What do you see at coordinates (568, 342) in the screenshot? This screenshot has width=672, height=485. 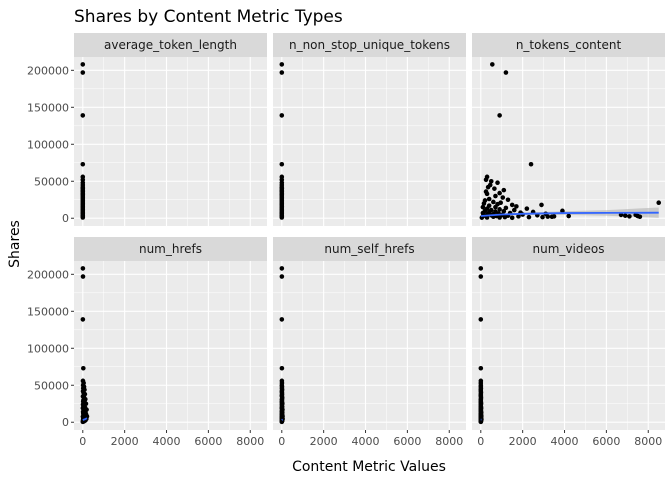 I see `facet-num-videos: num_videos 0 2000 4000 6000 8000` at bounding box center [568, 342].